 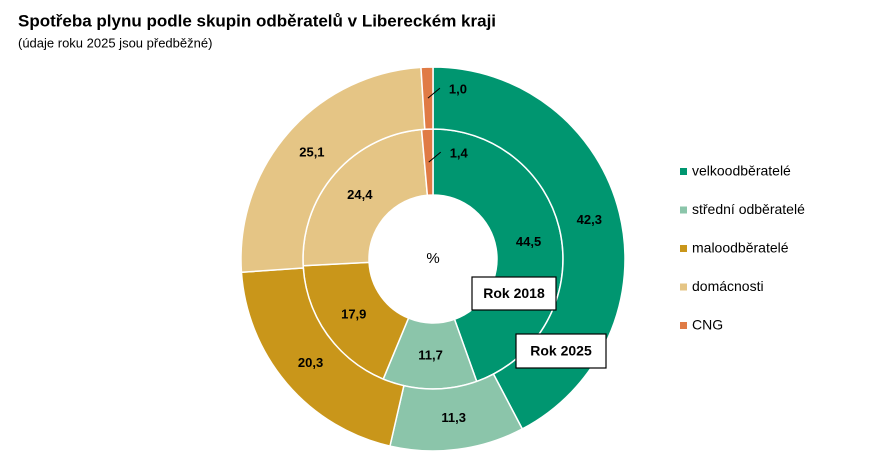 What do you see at coordinates (740, 248) in the screenshot?
I see `legend-label: maloodběratelé` at bounding box center [740, 248].